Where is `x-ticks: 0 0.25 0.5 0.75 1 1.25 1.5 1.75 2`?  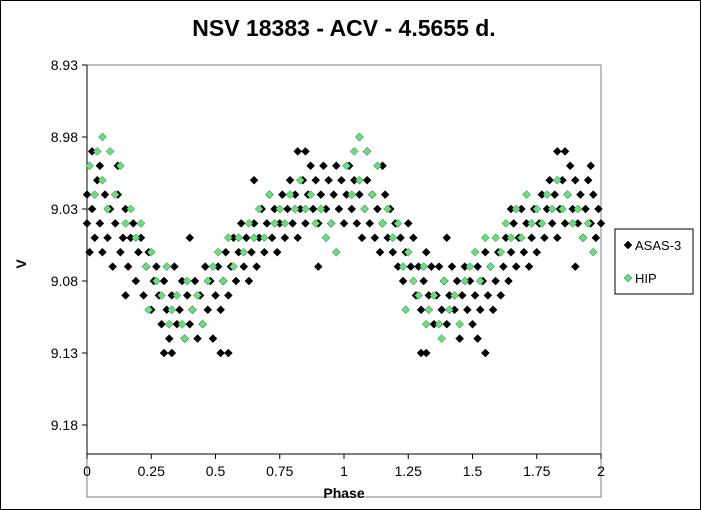
x-ticks: 0 0.25 0.5 0.75 1 1.25 1.5 1.75 2 is located at coordinates (344, 466).